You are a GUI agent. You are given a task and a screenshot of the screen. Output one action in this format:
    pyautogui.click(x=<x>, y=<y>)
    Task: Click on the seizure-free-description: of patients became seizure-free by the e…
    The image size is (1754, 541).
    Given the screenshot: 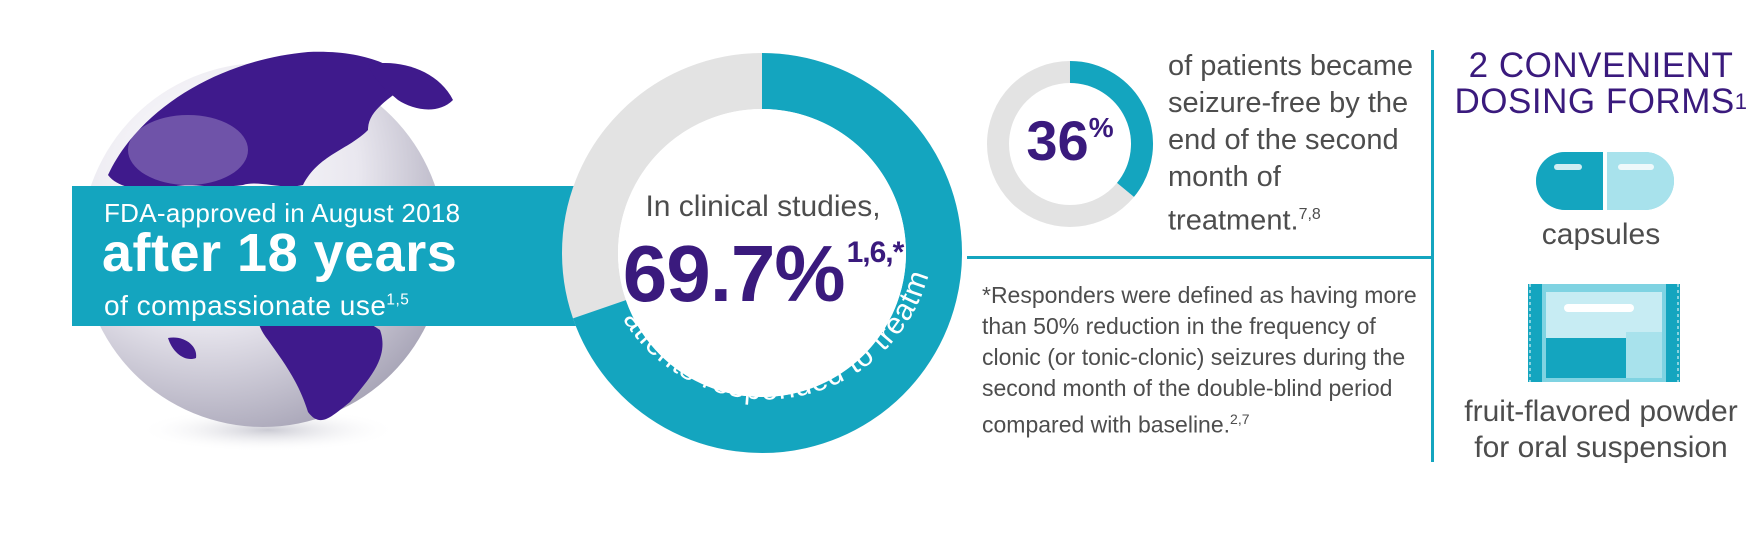 What is the action you would take?
    pyautogui.click(x=1298, y=144)
    